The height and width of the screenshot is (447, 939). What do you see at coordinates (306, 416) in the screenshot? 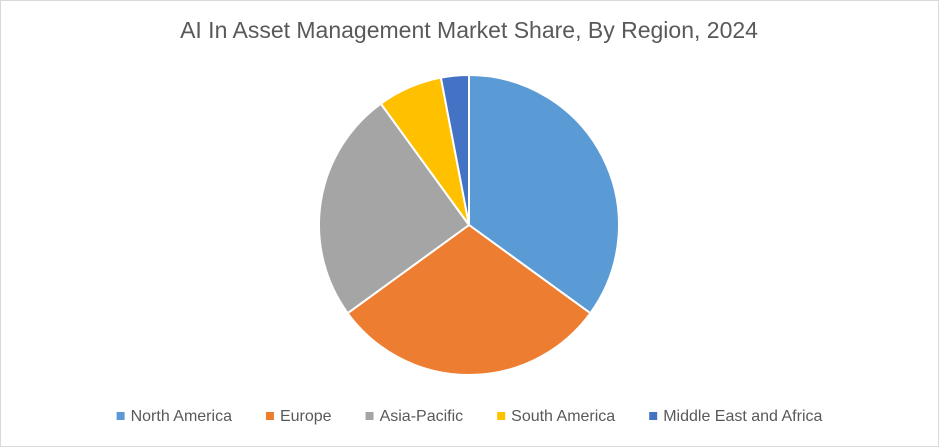
I see `legend-label: Europe` at bounding box center [306, 416].